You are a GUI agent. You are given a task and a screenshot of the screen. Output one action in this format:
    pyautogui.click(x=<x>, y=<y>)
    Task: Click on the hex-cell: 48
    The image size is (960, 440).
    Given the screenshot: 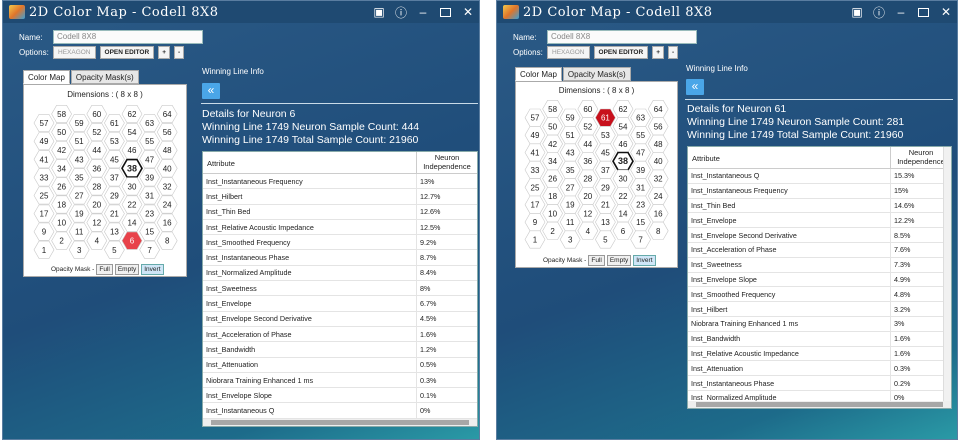 What is the action you would take?
    pyautogui.click(x=167, y=150)
    